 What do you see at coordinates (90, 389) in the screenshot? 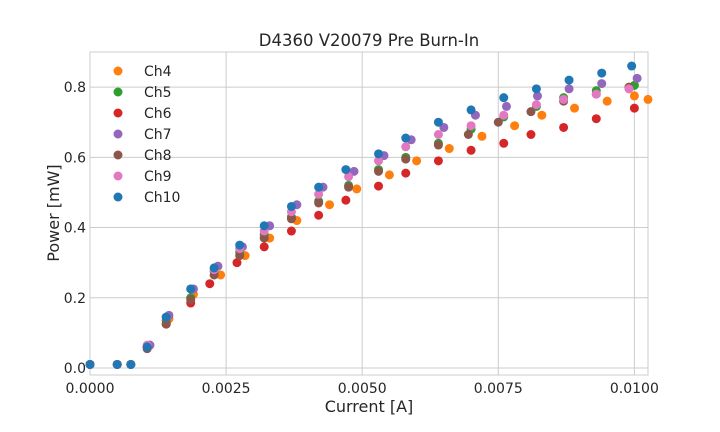
I see `x-tick-label: 0.0000` at bounding box center [90, 389].